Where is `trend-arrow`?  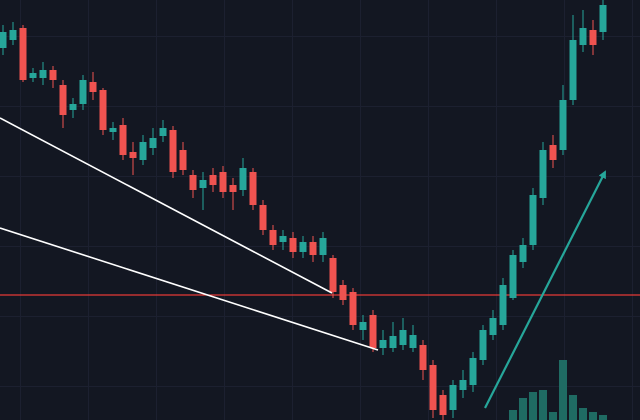
trend-arrow is located at coordinates (545, 289).